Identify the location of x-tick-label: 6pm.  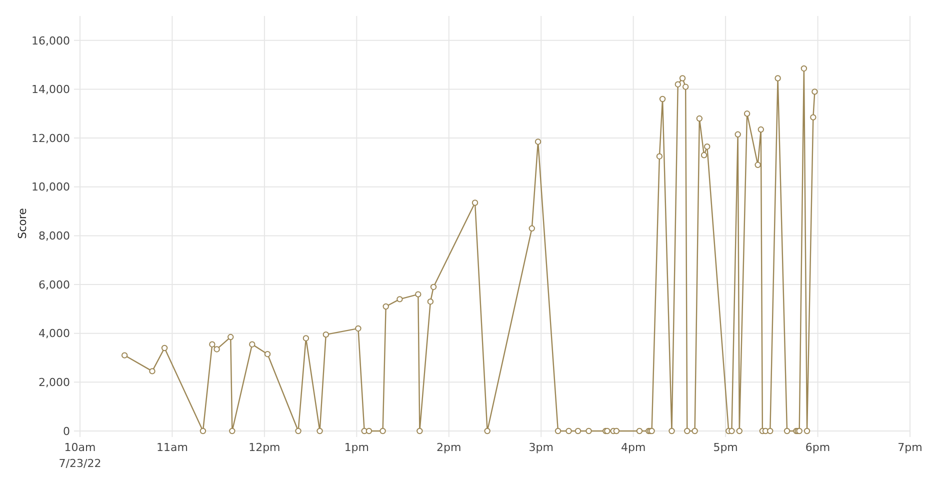
(817, 447).